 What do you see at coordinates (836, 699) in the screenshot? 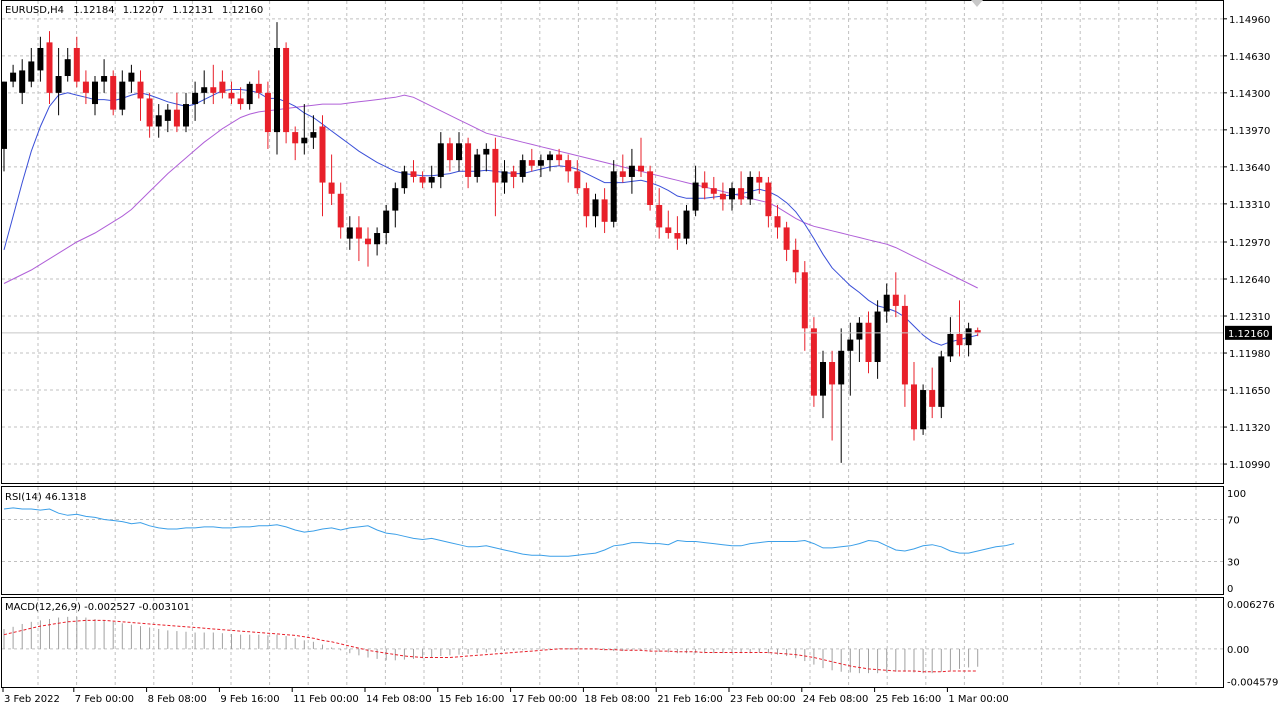
I see `x-tick-label: 24 Feb 08:00` at bounding box center [836, 699].